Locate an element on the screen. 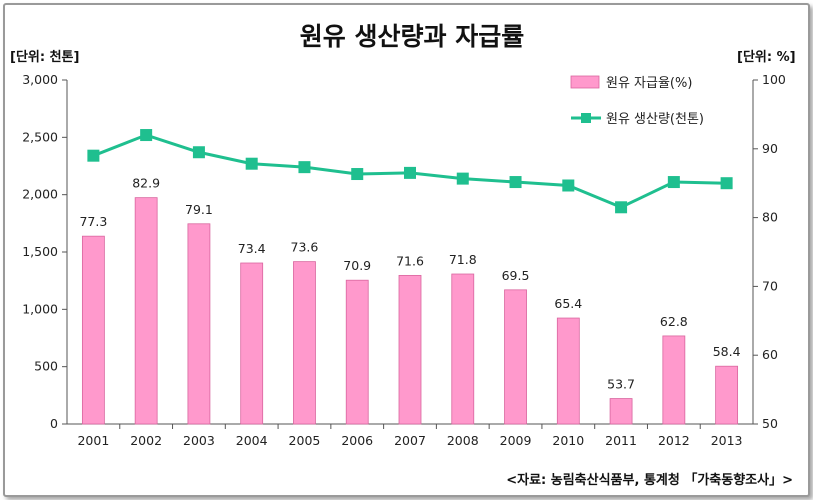 This screenshot has height=500, width=813. left-axis-tick-label: 0 is located at coordinates (54, 423).